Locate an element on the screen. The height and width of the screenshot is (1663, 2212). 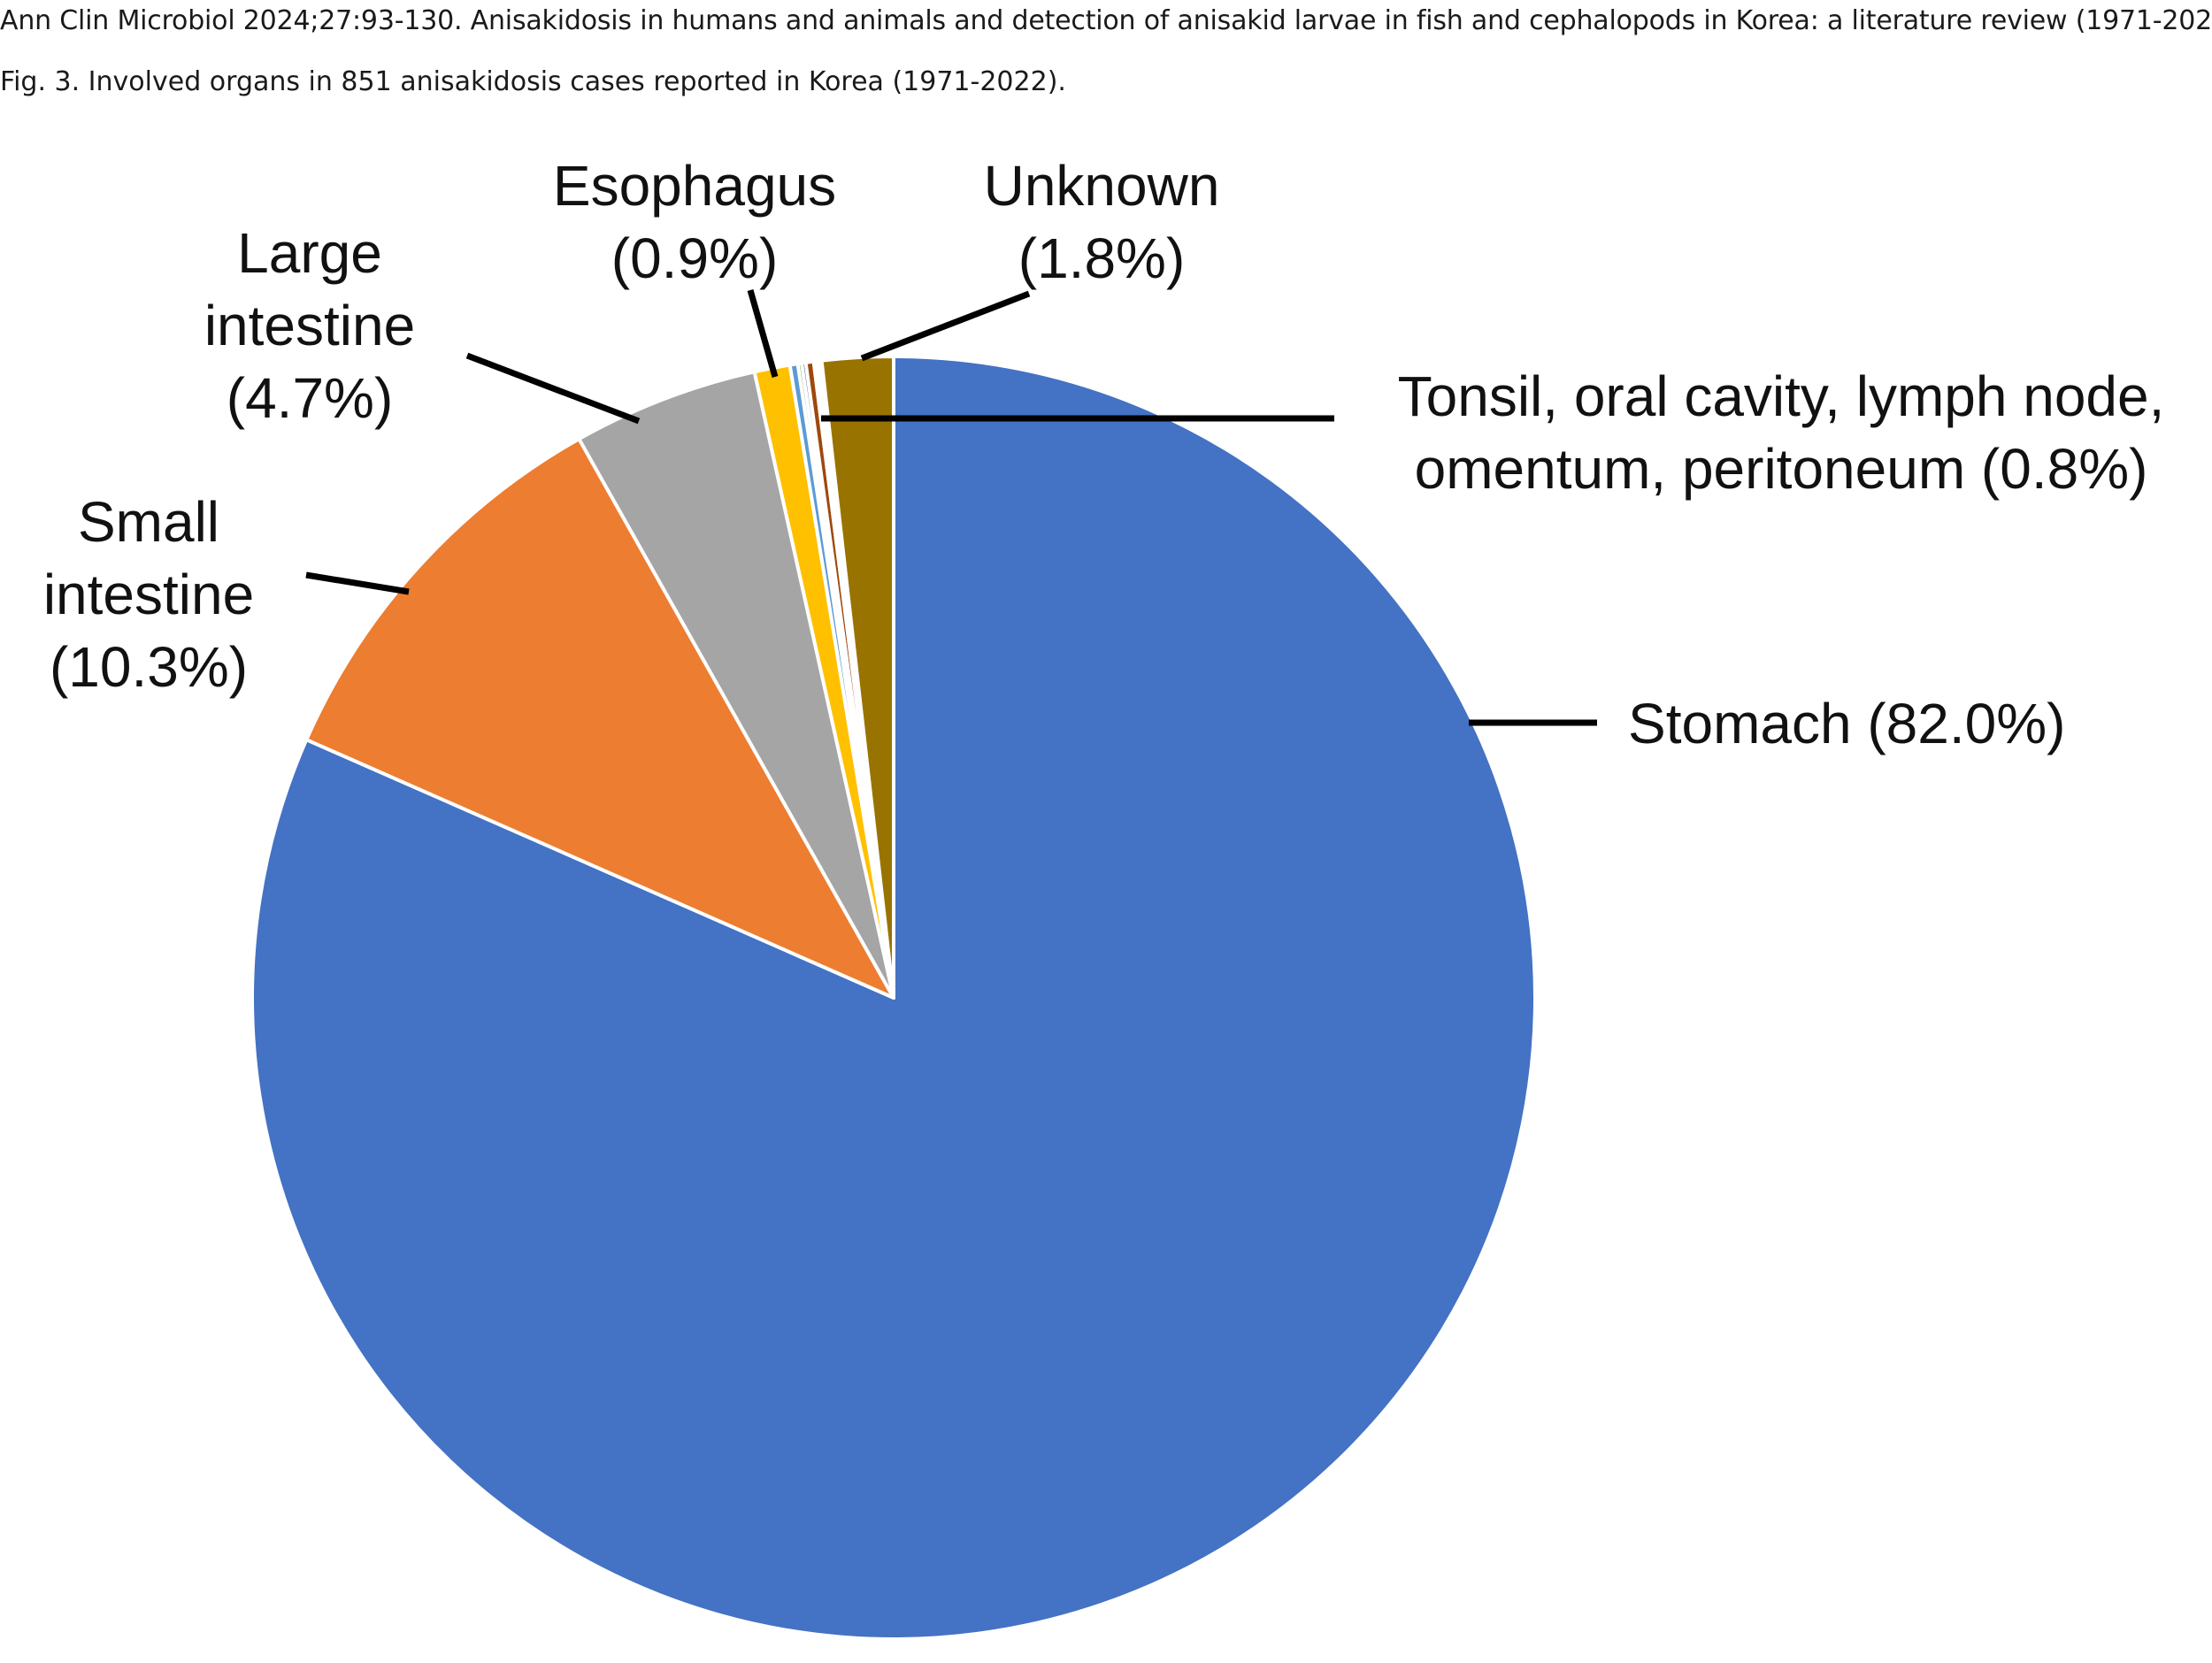
label-unknown: Unknown (1.8%) is located at coordinates (1102, 222).